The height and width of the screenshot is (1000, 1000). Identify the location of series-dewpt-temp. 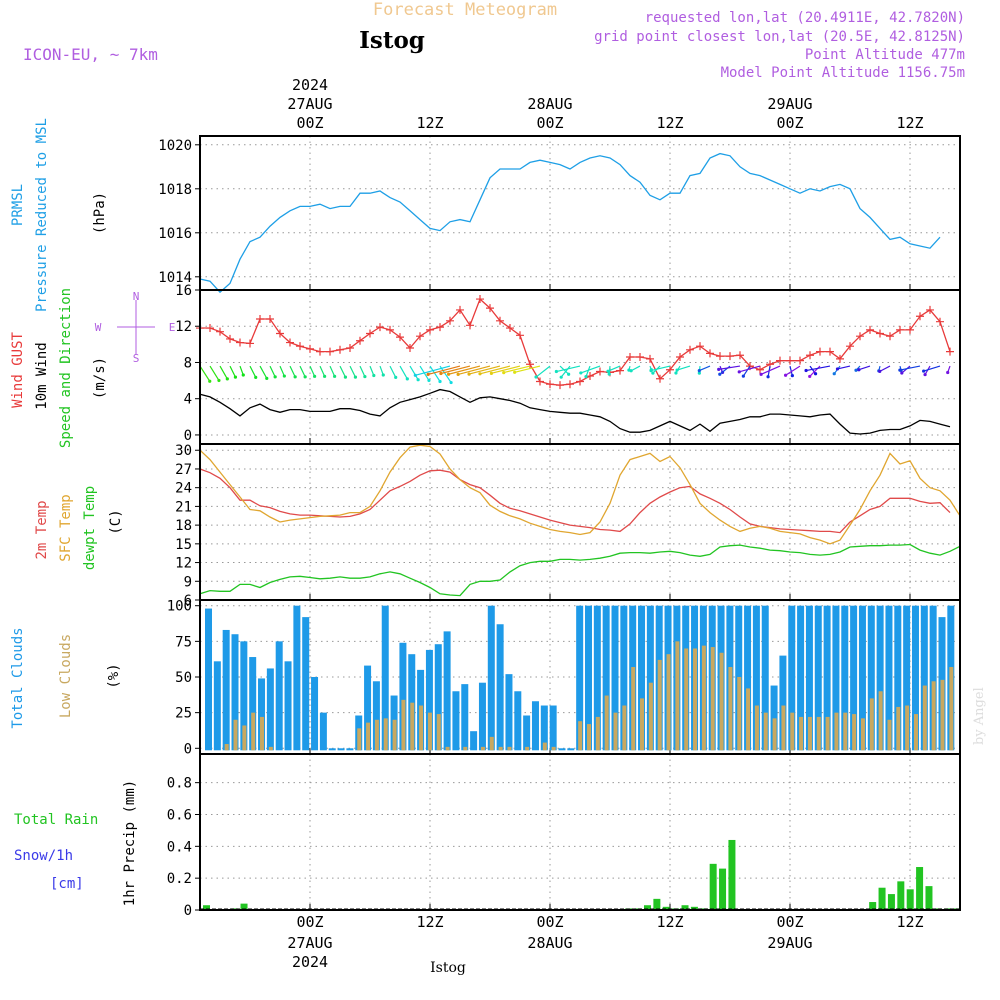
(580, 570).